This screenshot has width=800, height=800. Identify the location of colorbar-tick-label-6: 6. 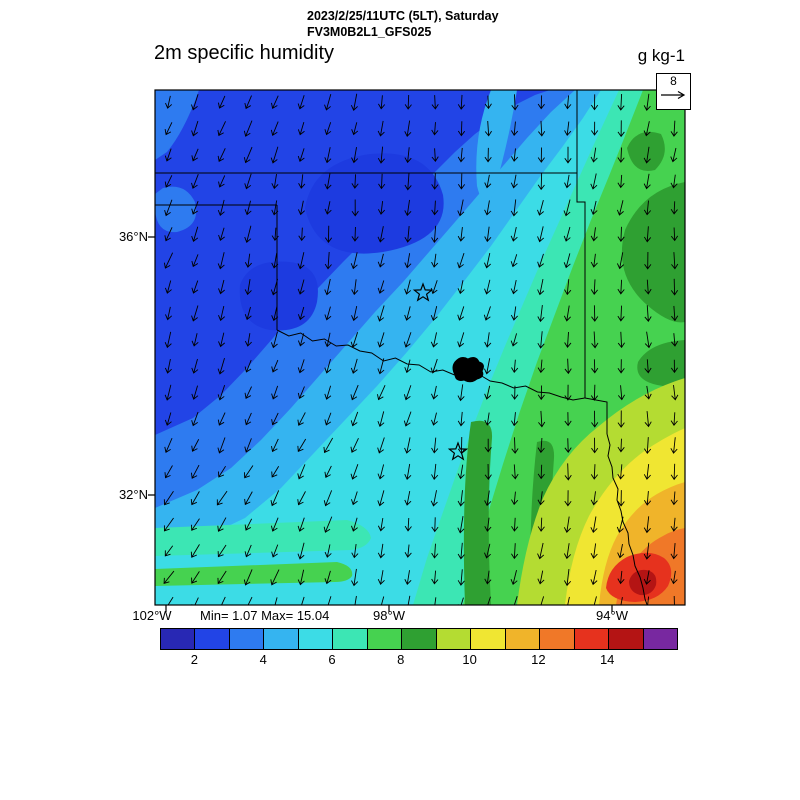
(332, 659).